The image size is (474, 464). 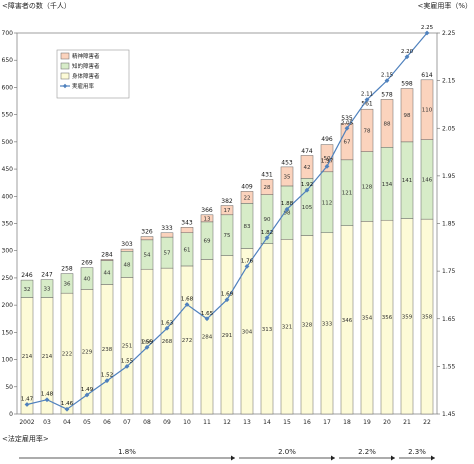 I want to click on bar-value-label: 291, so click(x=227, y=336).